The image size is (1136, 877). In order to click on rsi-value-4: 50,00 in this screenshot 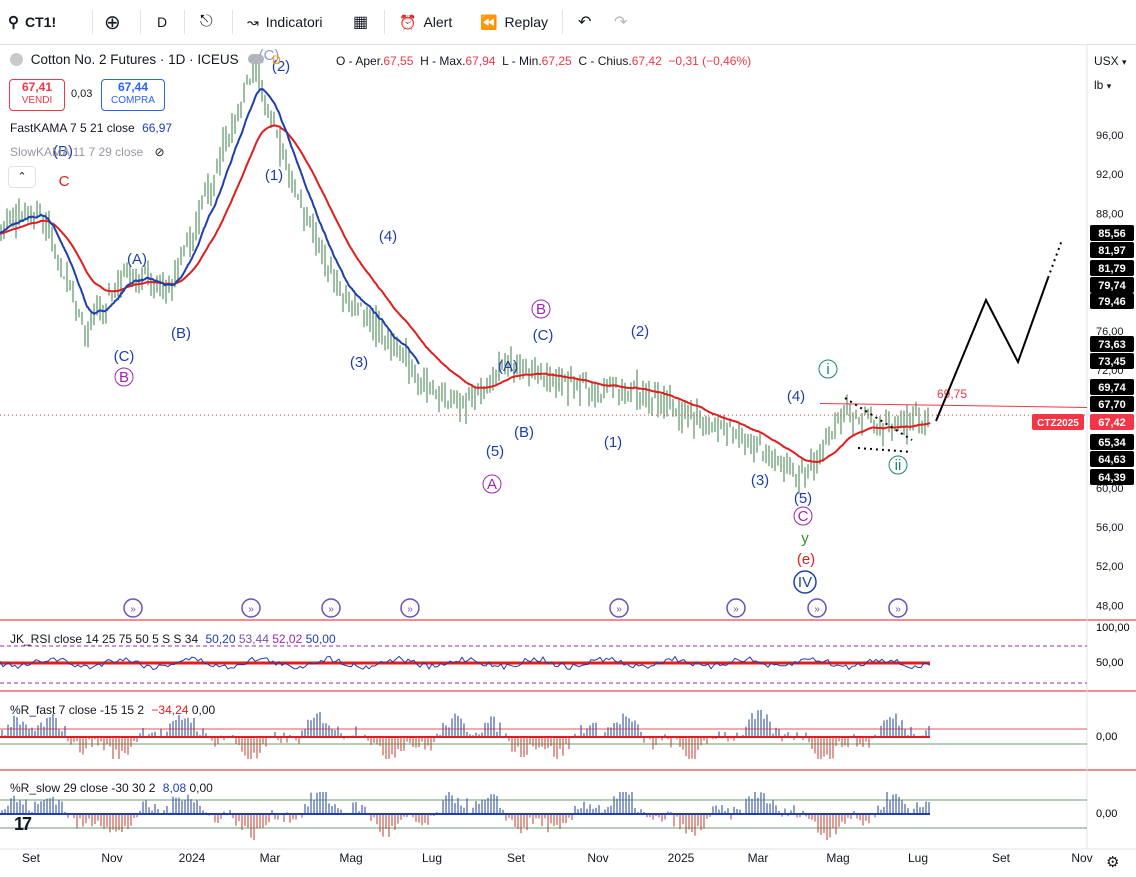, I will do `click(320, 639)`.